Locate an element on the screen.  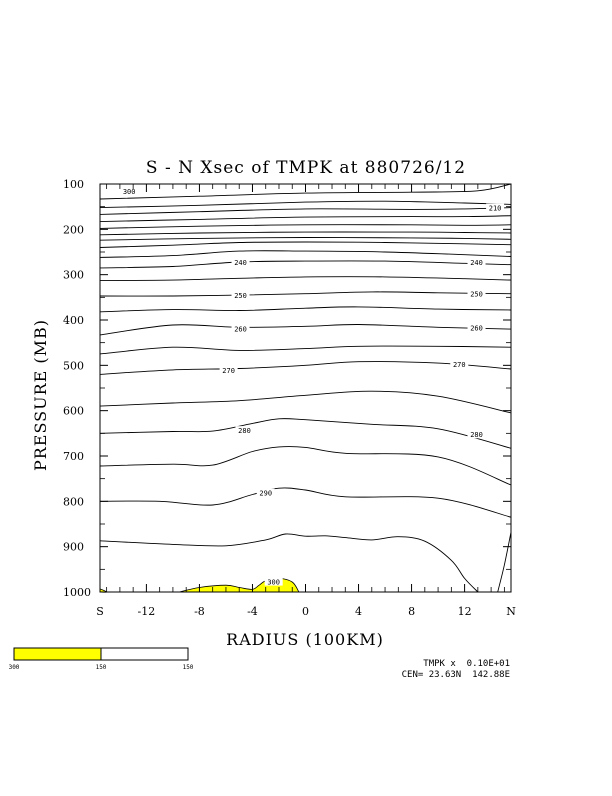
colorbar-label-mid: 150 is located at coordinates (101, 667).